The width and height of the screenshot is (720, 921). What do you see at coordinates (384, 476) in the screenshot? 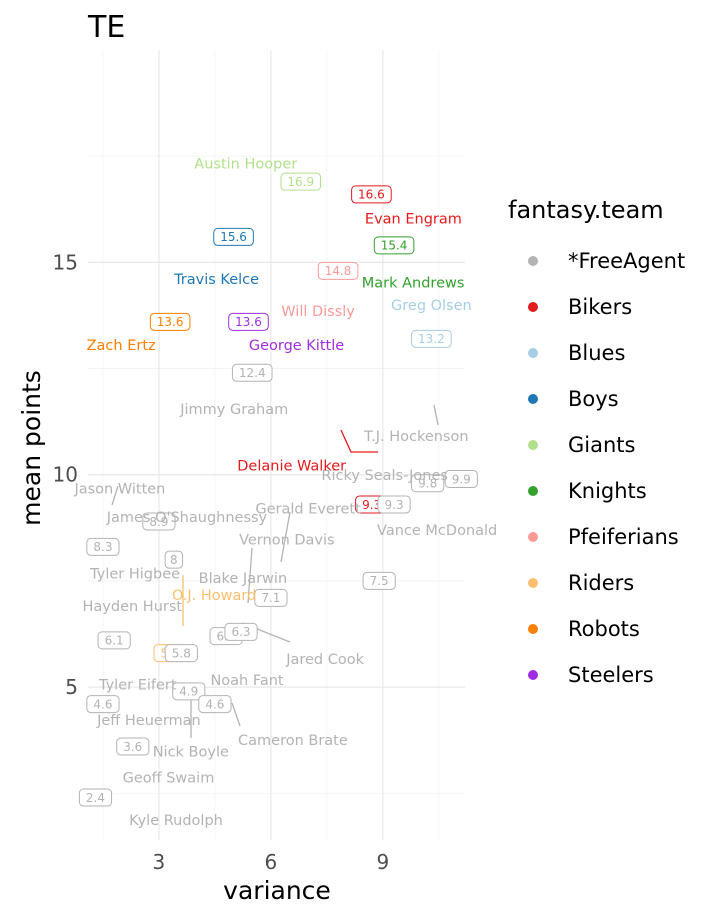
I see `point-name-label: Ricky Seals-Jones` at bounding box center [384, 476].